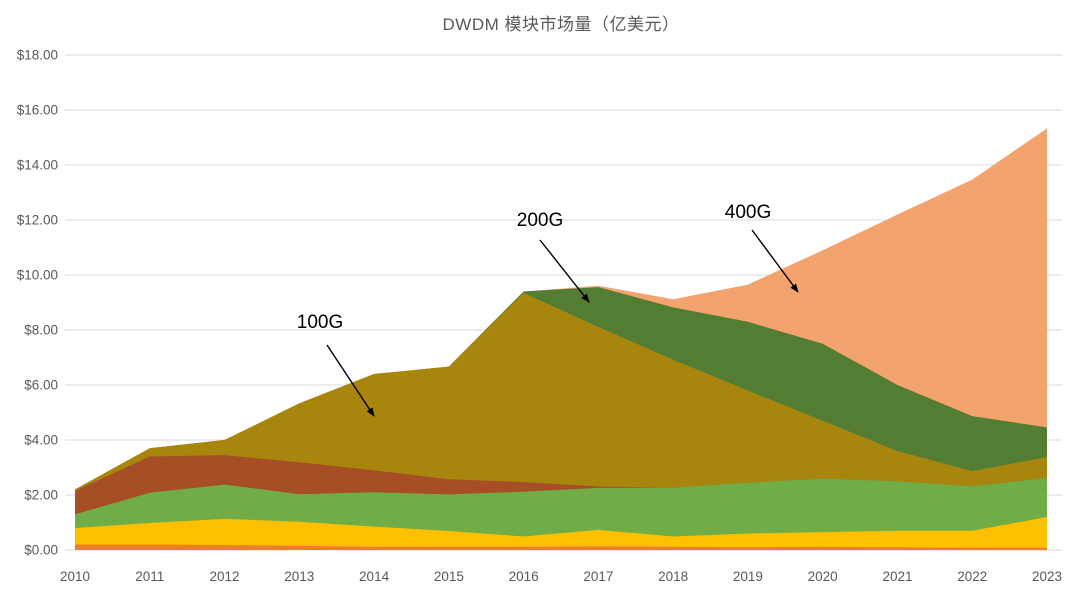 The width and height of the screenshot is (1080, 608). What do you see at coordinates (41, 550) in the screenshot?
I see `y-tick-label: $0.00` at bounding box center [41, 550].